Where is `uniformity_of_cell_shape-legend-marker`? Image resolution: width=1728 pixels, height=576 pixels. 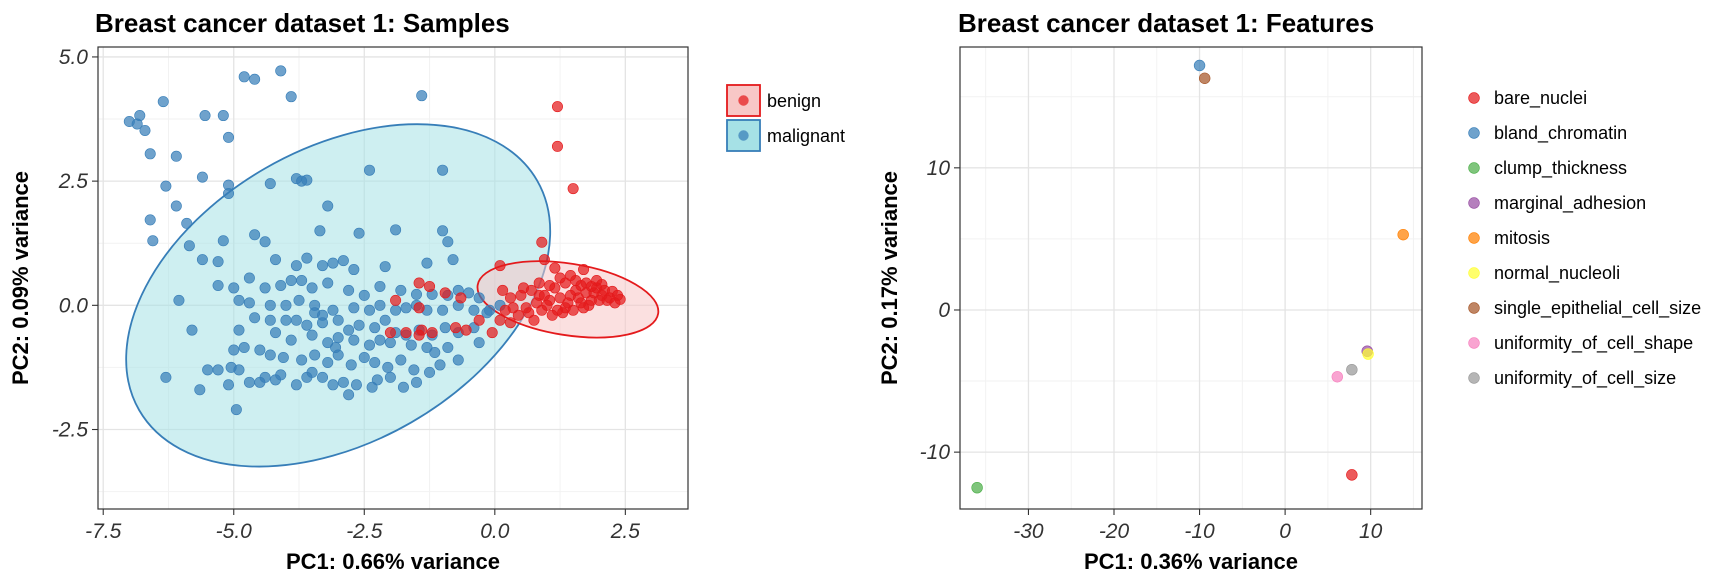
uniformity_of_cell_shape-legend-marker is located at coordinates (1474, 343).